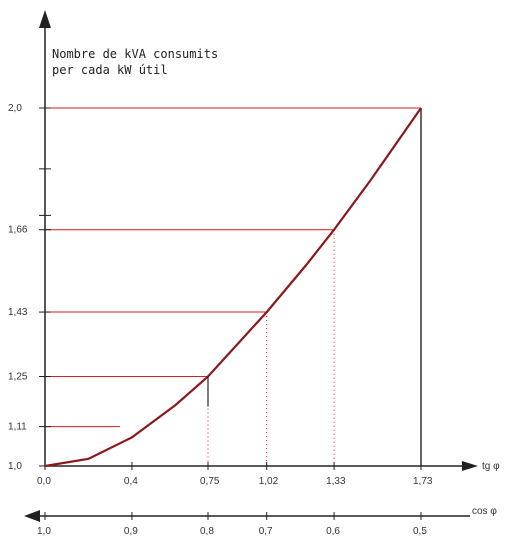  What do you see at coordinates (269, 481) in the screenshot?
I see `x-tick-label: 1,02` at bounding box center [269, 481].